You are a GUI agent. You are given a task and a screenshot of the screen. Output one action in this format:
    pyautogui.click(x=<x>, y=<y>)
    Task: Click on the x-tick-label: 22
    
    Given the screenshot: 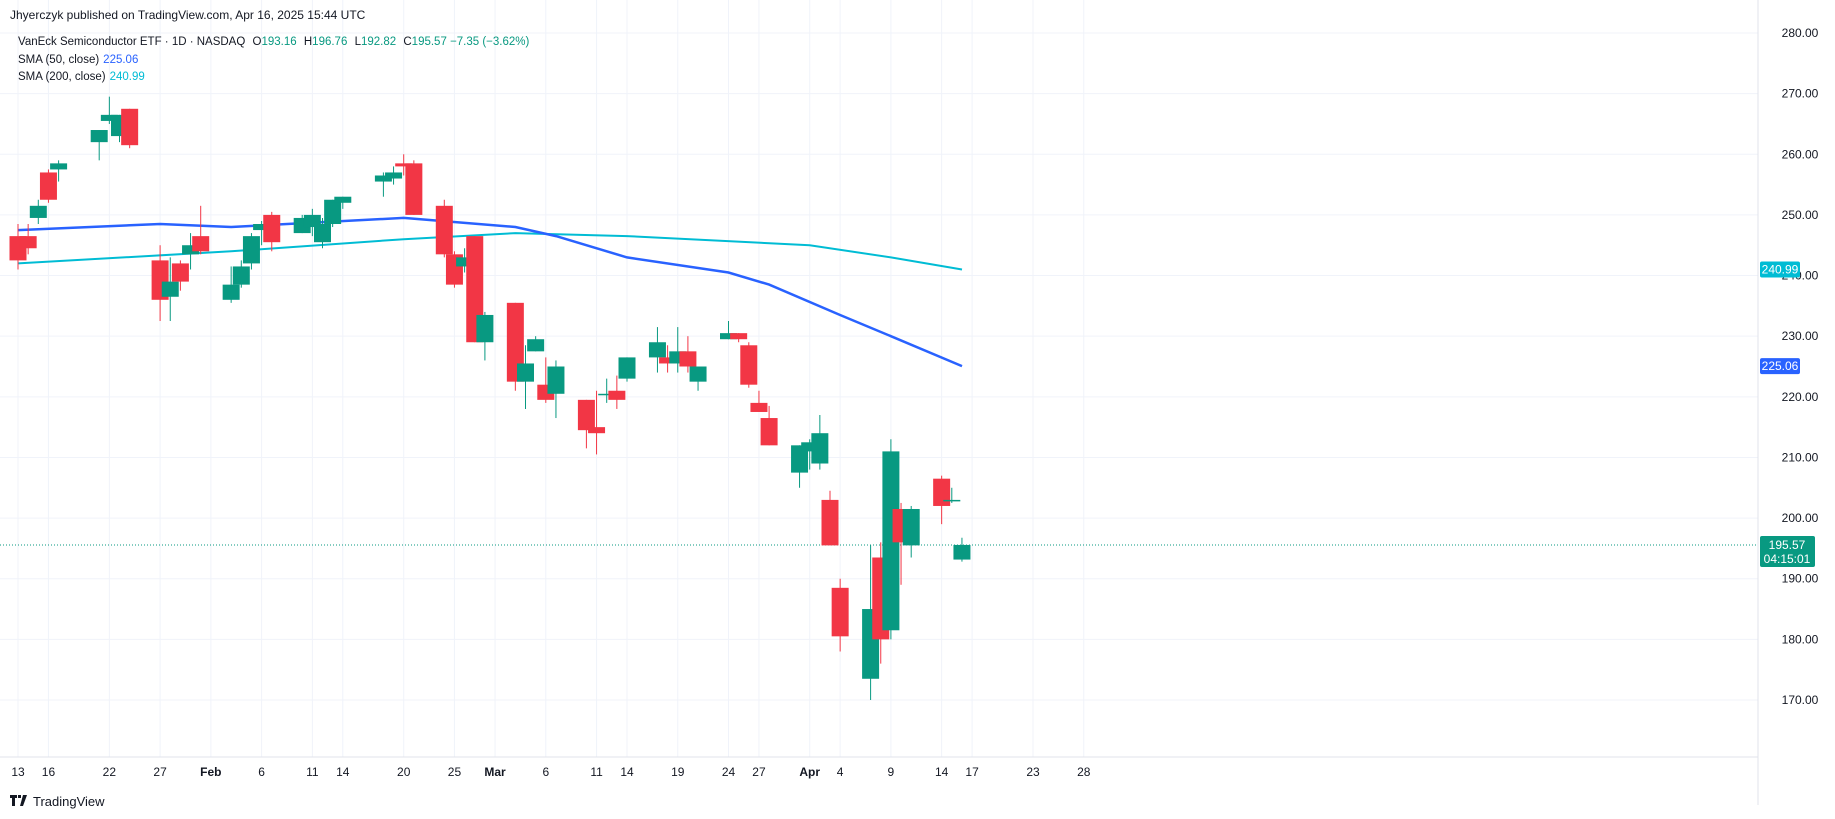 What is the action you would take?
    pyautogui.click(x=110, y=772)
    